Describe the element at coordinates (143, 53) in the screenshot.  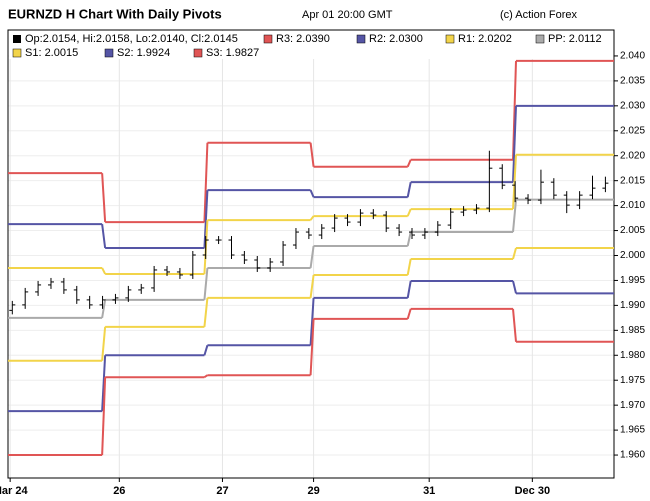
I see `legend-label: S2: 1.9924` at that location.